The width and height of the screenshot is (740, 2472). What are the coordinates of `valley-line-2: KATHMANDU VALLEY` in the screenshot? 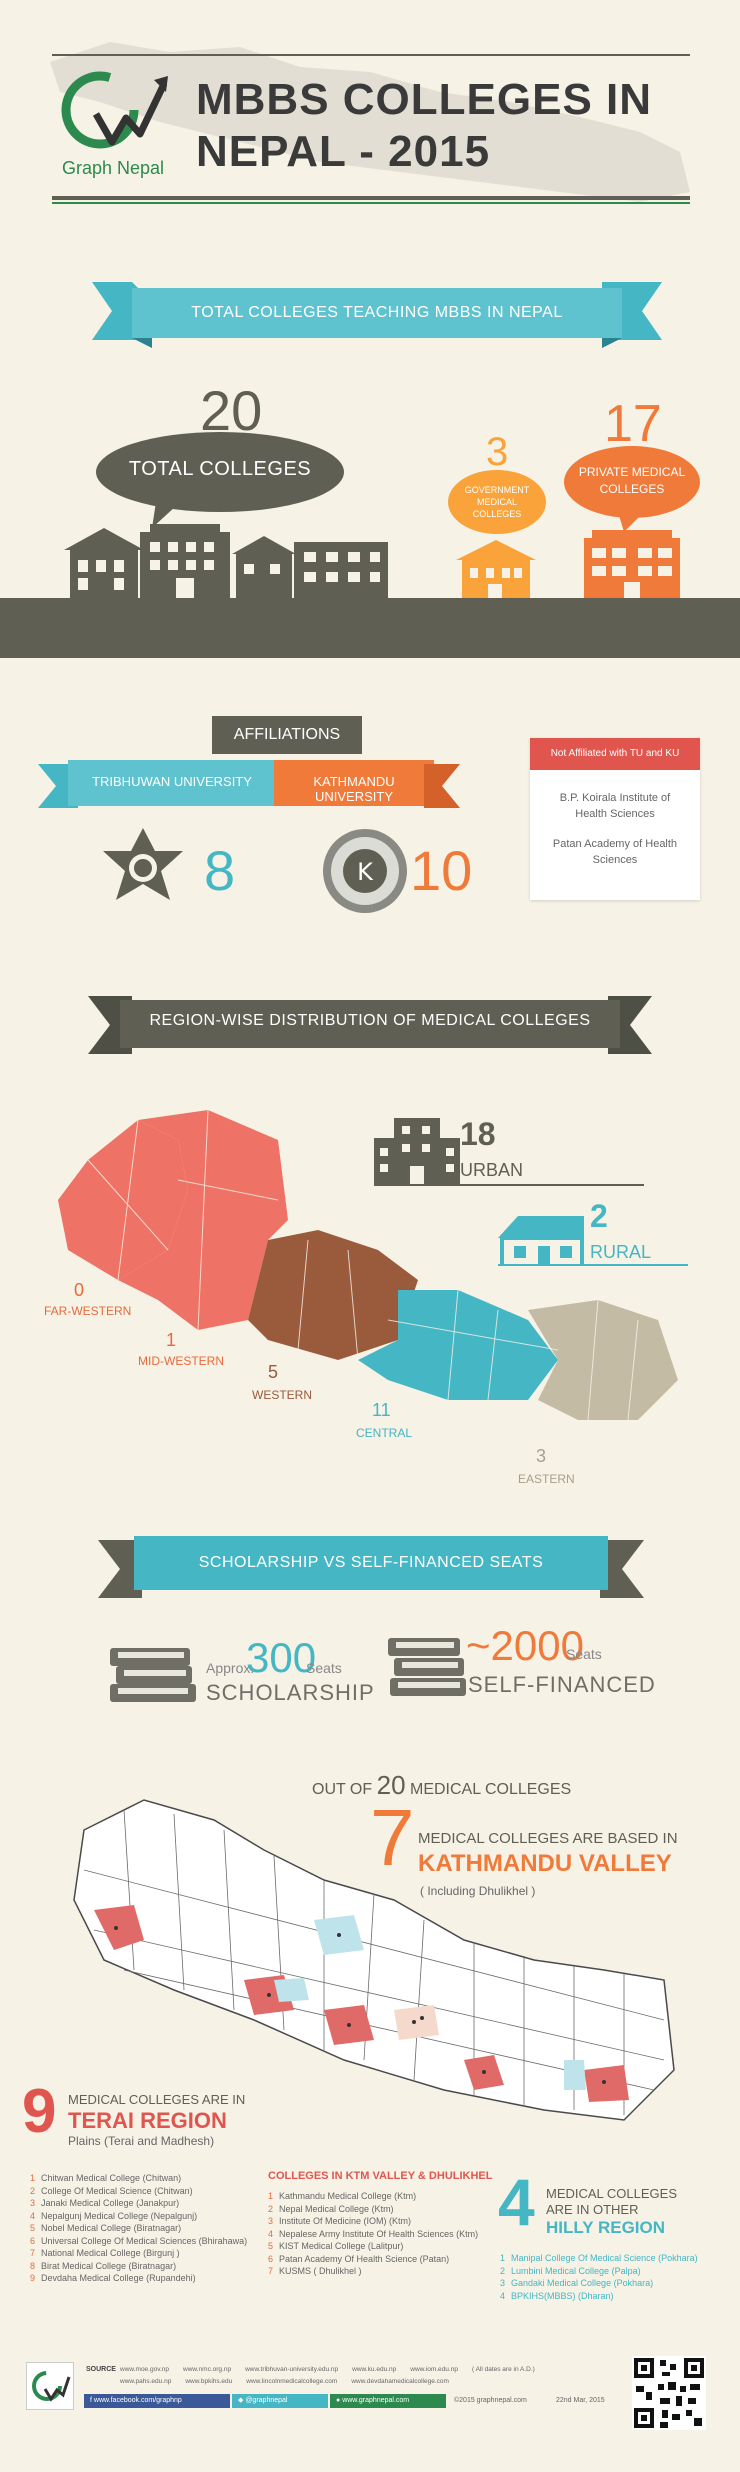 It's located at (545, 1863).